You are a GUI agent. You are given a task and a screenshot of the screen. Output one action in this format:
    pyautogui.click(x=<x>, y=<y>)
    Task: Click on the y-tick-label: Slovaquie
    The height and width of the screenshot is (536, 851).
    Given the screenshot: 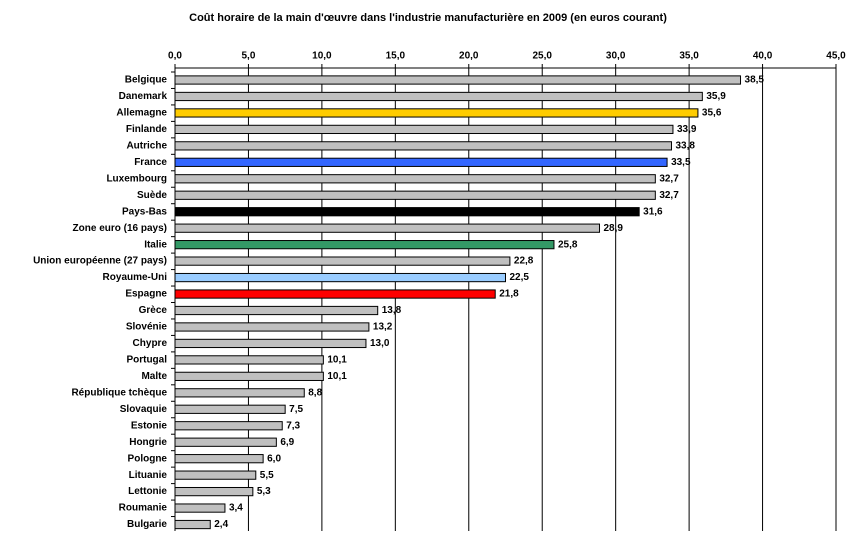 What is the action you would take?
    pyautogui.click(x=144, y=409)
    